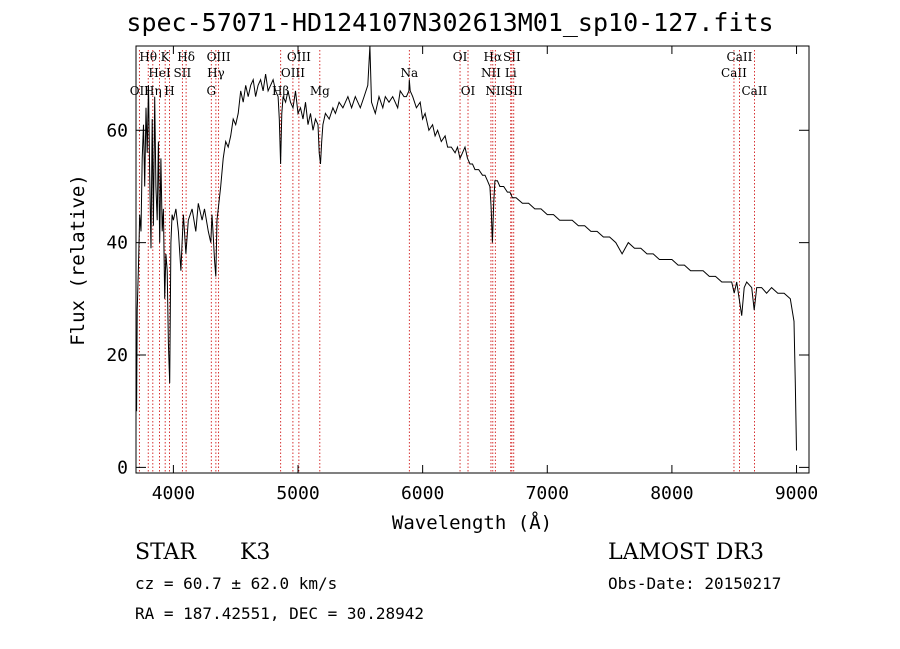 The image size is (900, 649). What do you see at coordinates (671, 493) in the screenshot?
I see `x-tick-label: 8000` at bounding box center [671, 493].